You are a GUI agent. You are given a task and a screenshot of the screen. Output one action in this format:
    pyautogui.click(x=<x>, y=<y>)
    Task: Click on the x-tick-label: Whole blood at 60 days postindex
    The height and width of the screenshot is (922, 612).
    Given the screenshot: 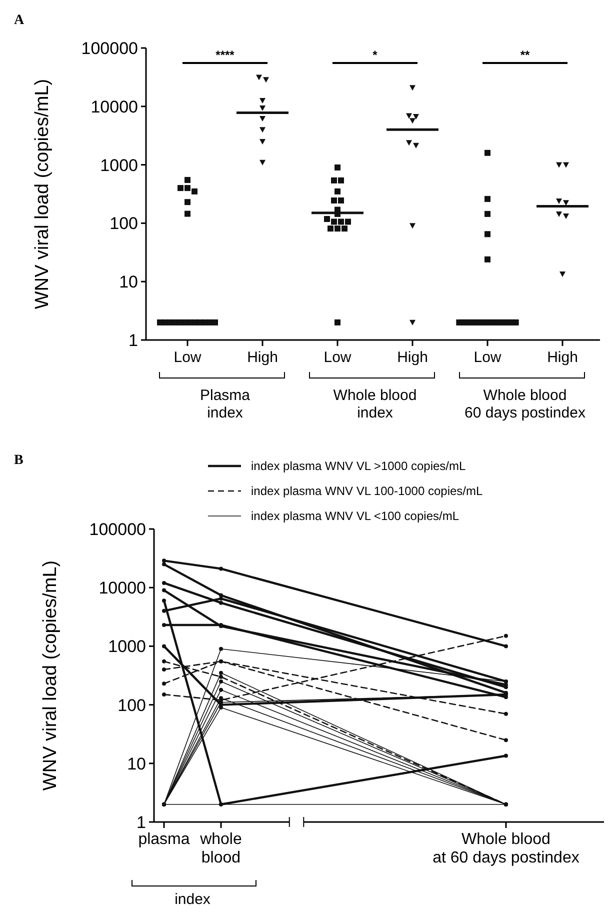 What is the action you would take?
    pyautogui.click(x=506, y=848)
    